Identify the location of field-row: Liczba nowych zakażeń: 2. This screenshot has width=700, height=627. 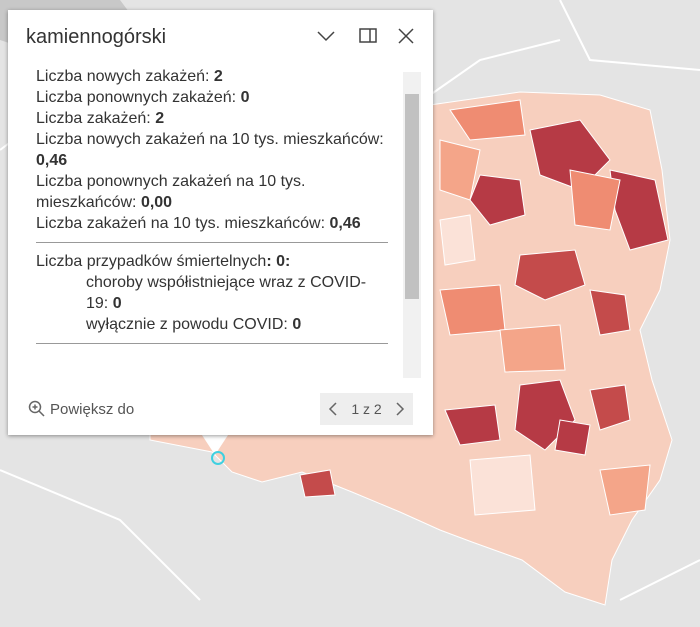
(212, 76).